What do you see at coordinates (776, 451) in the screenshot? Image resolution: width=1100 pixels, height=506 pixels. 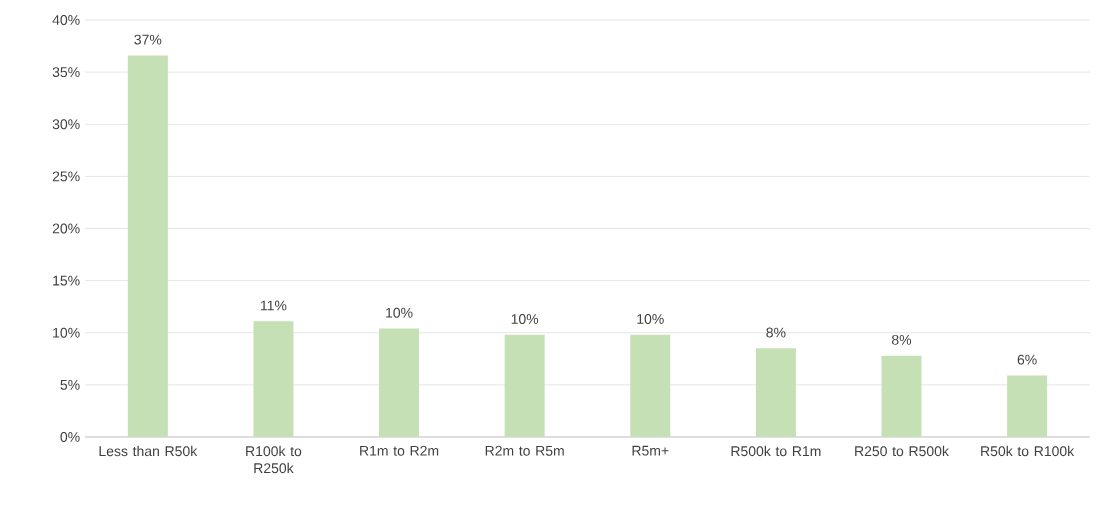 I see `x-tick-label: R500k to R1m` at bounding box center [776, 451].